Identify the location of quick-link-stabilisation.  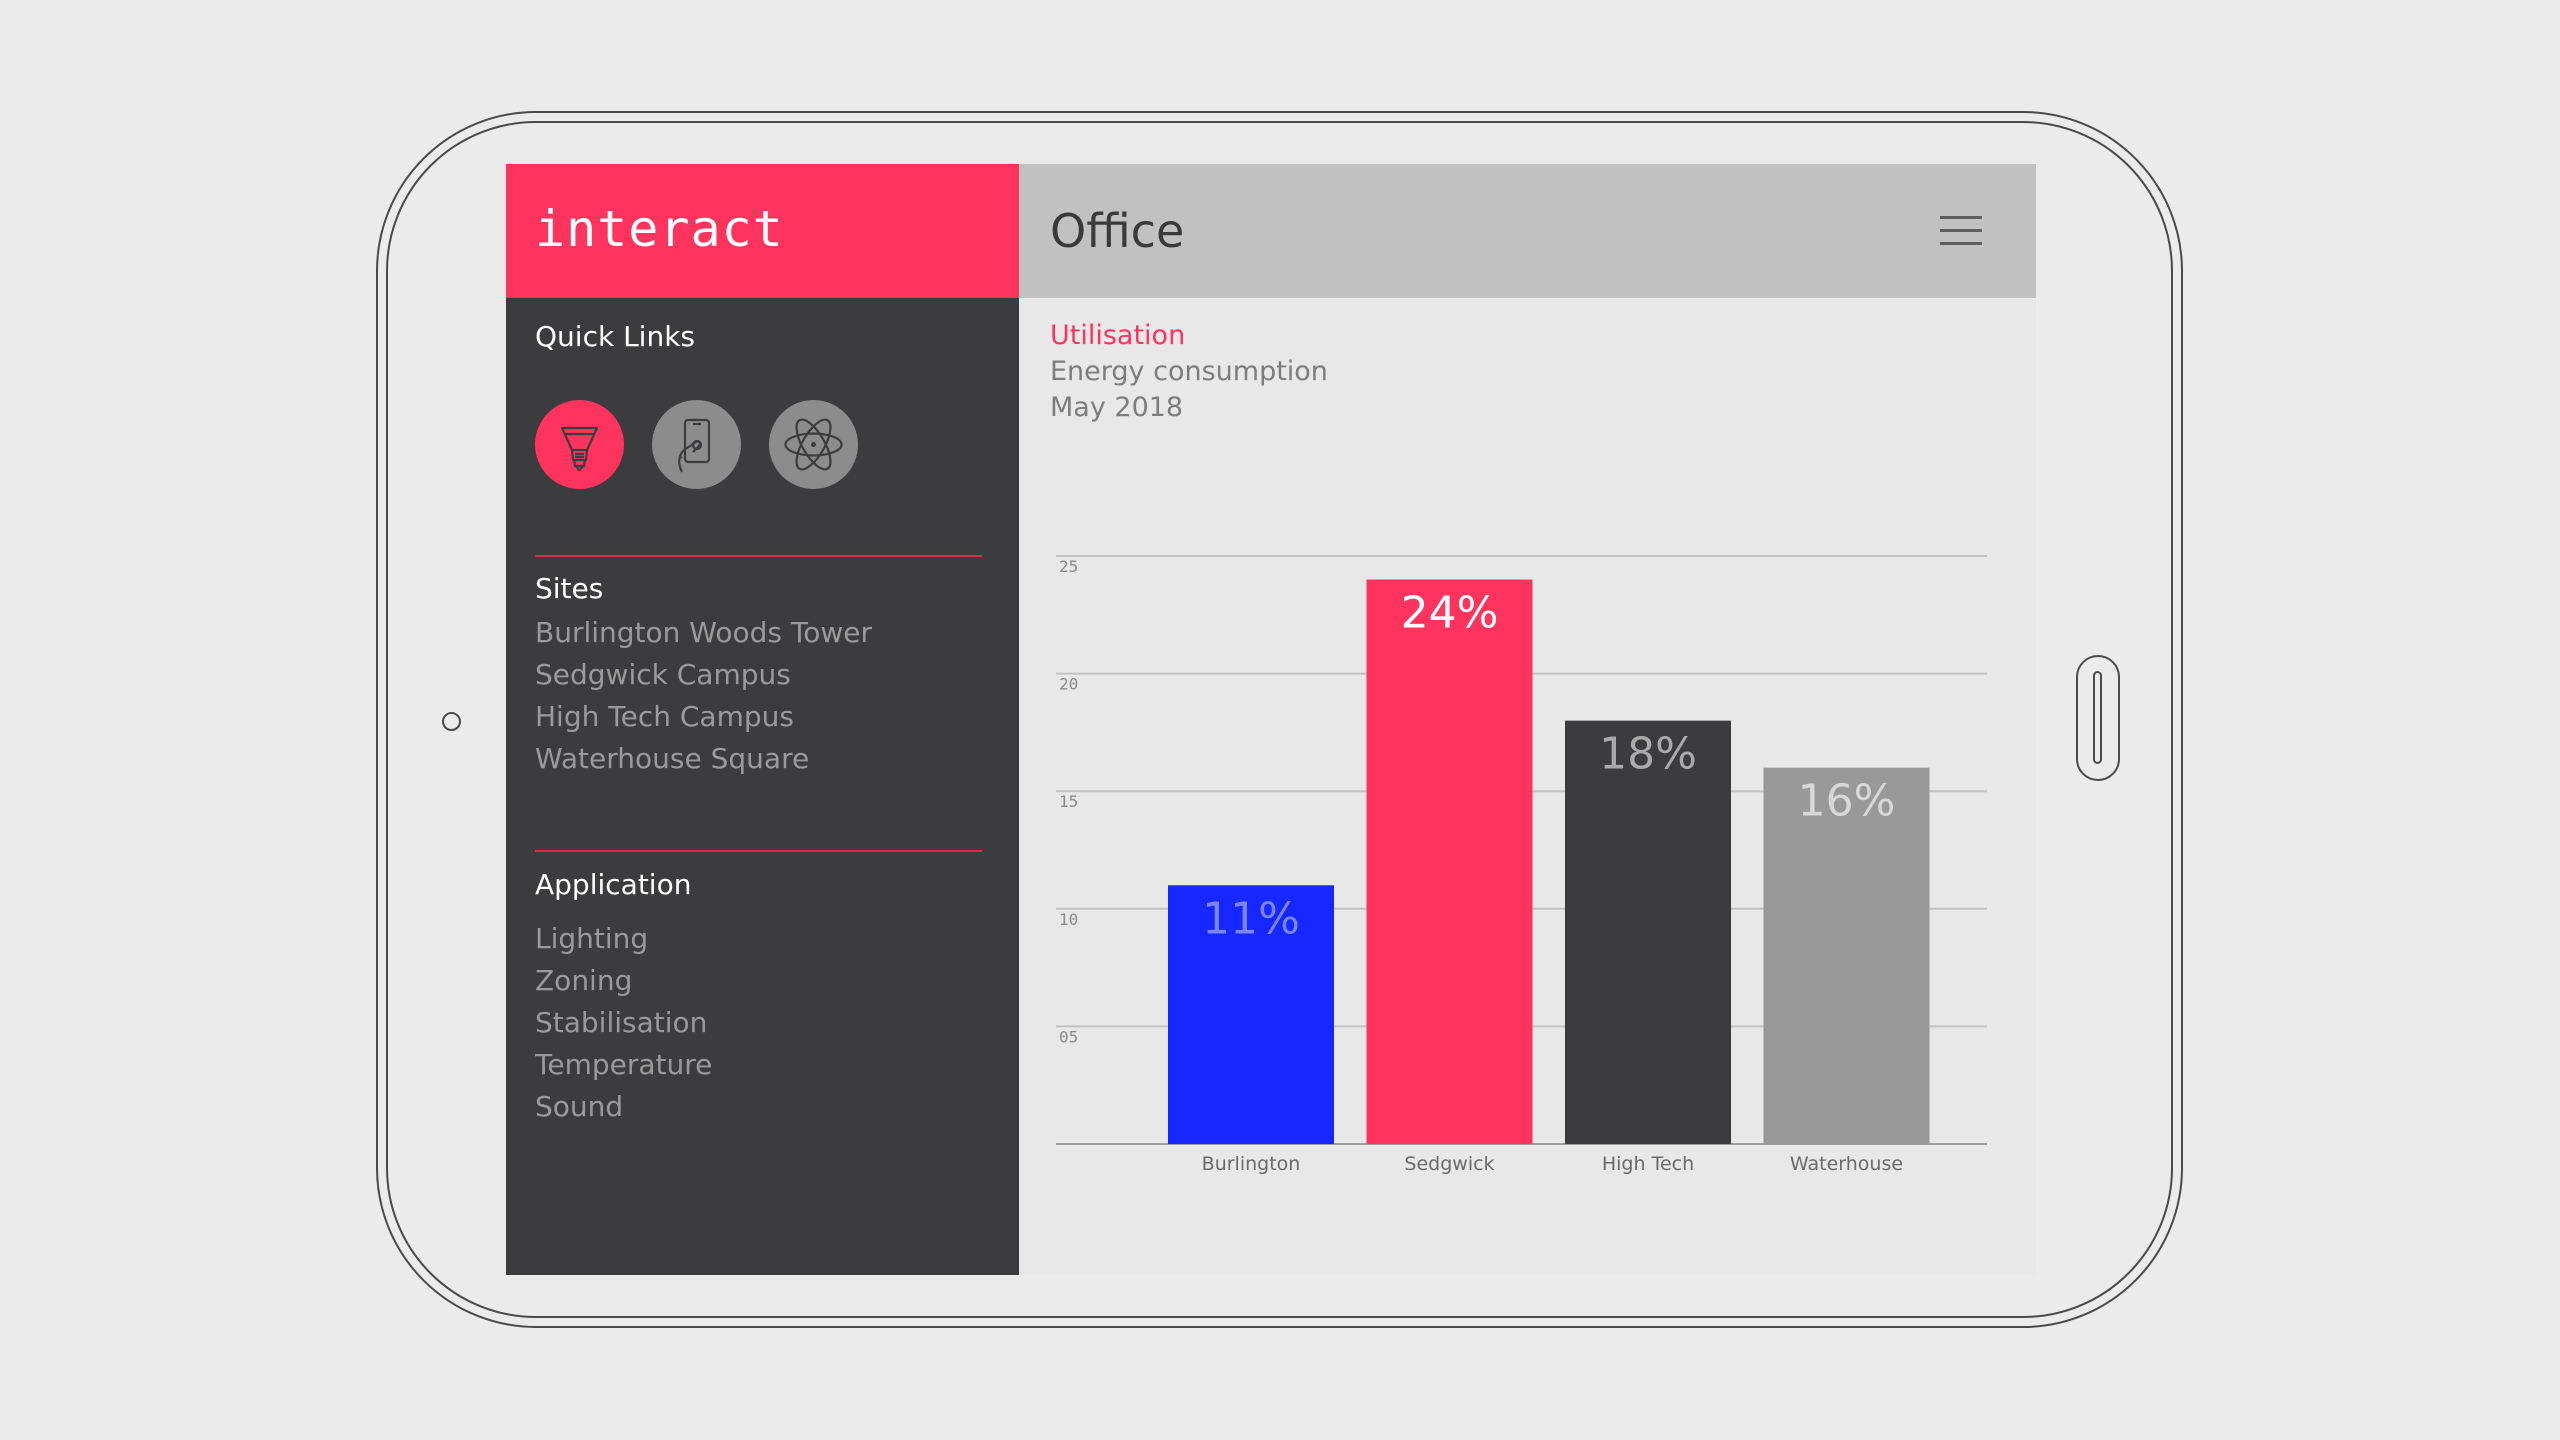
(813, 444).